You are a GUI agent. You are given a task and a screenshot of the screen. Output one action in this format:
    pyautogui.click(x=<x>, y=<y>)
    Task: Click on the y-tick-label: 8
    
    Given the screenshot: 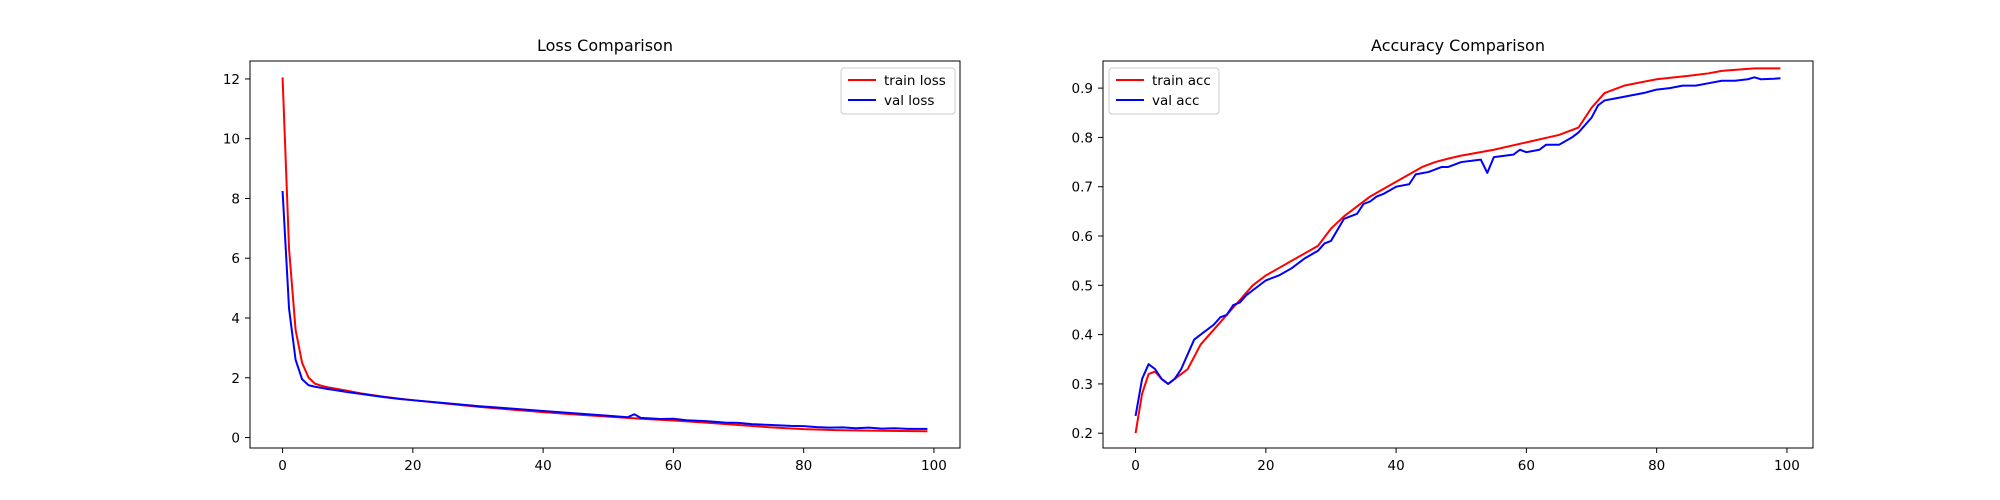 What is the action you would take?
    pyautogui.click(x=235, y=199)
    